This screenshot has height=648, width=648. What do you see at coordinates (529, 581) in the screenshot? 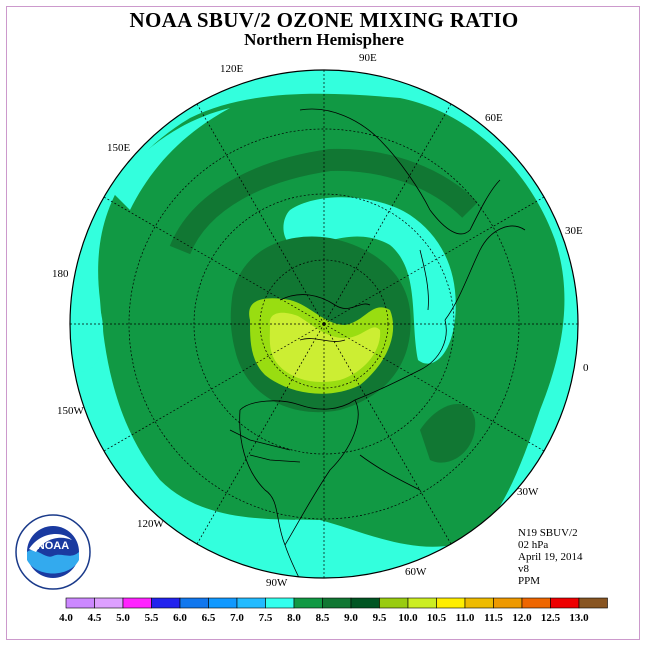
I see `info-units: PPM` at bounding box center [529, 581].